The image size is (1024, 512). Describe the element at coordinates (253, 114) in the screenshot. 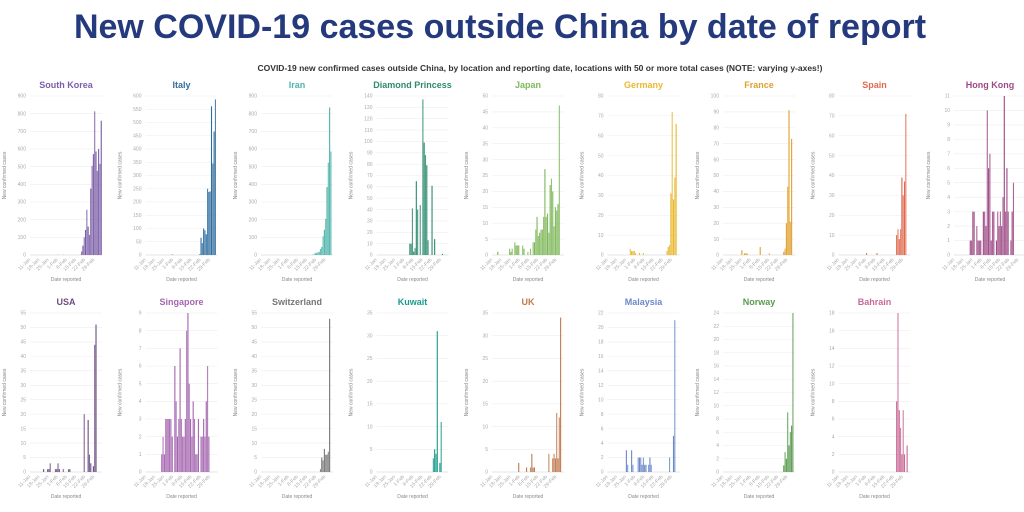

I see `y-tick-label: 800` at that location.